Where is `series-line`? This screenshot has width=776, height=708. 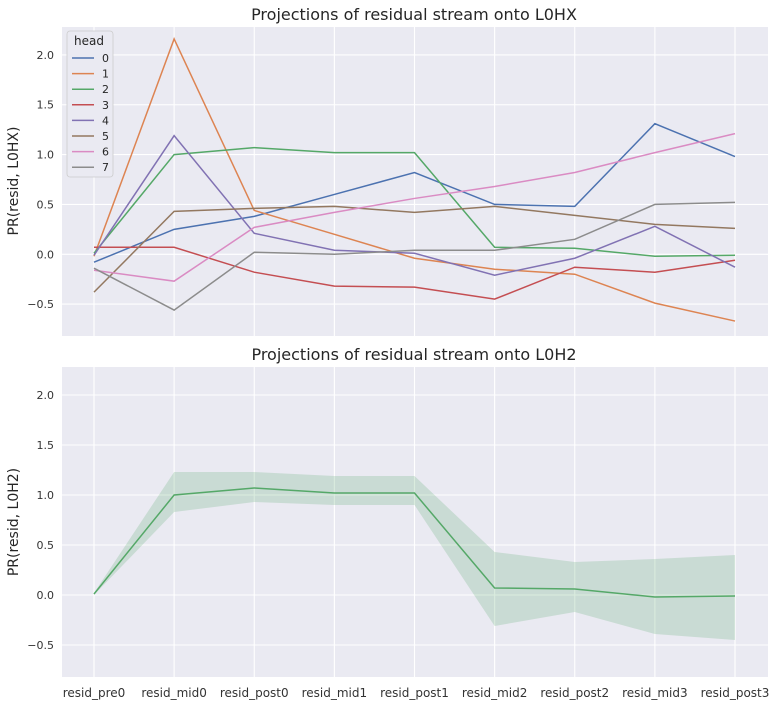
series-line is located at coordinates (414, 542).